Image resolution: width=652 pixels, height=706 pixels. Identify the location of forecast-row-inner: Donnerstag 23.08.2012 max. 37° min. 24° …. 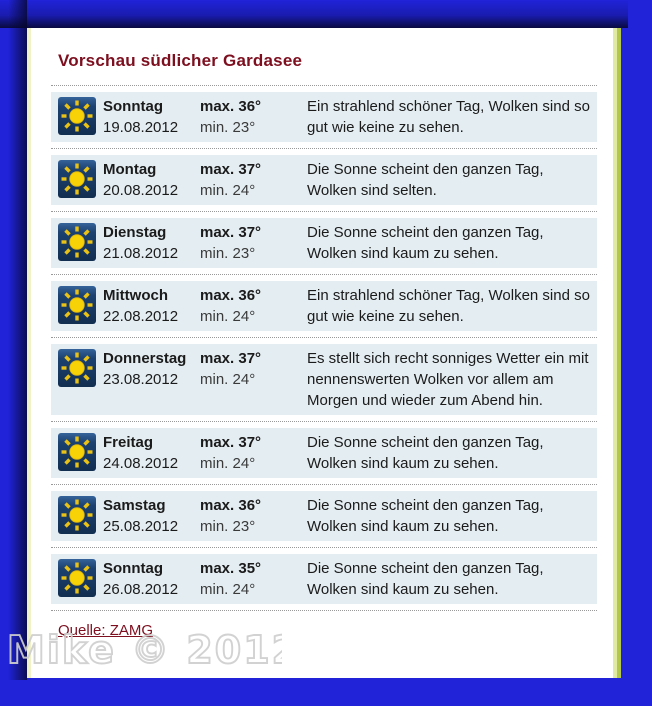
(324, 379).